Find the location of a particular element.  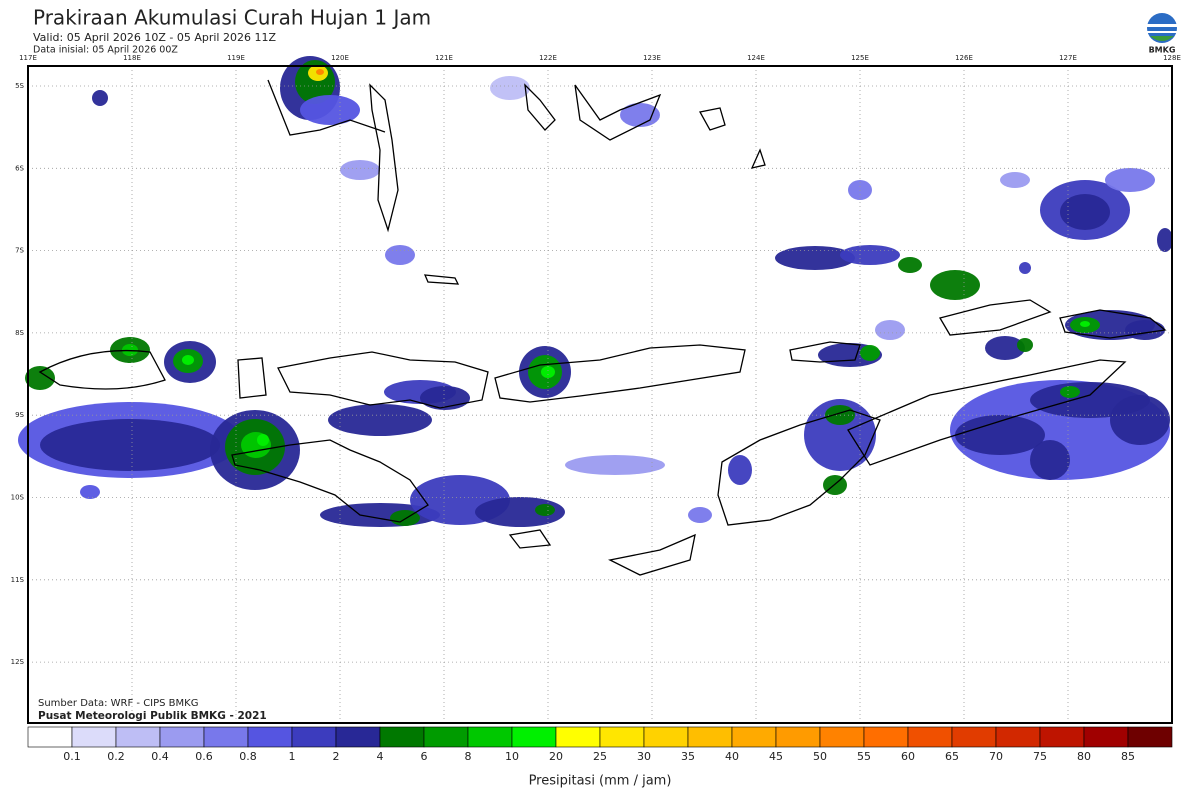

x-tick-label: 121E is located at coordinates (444, 58).